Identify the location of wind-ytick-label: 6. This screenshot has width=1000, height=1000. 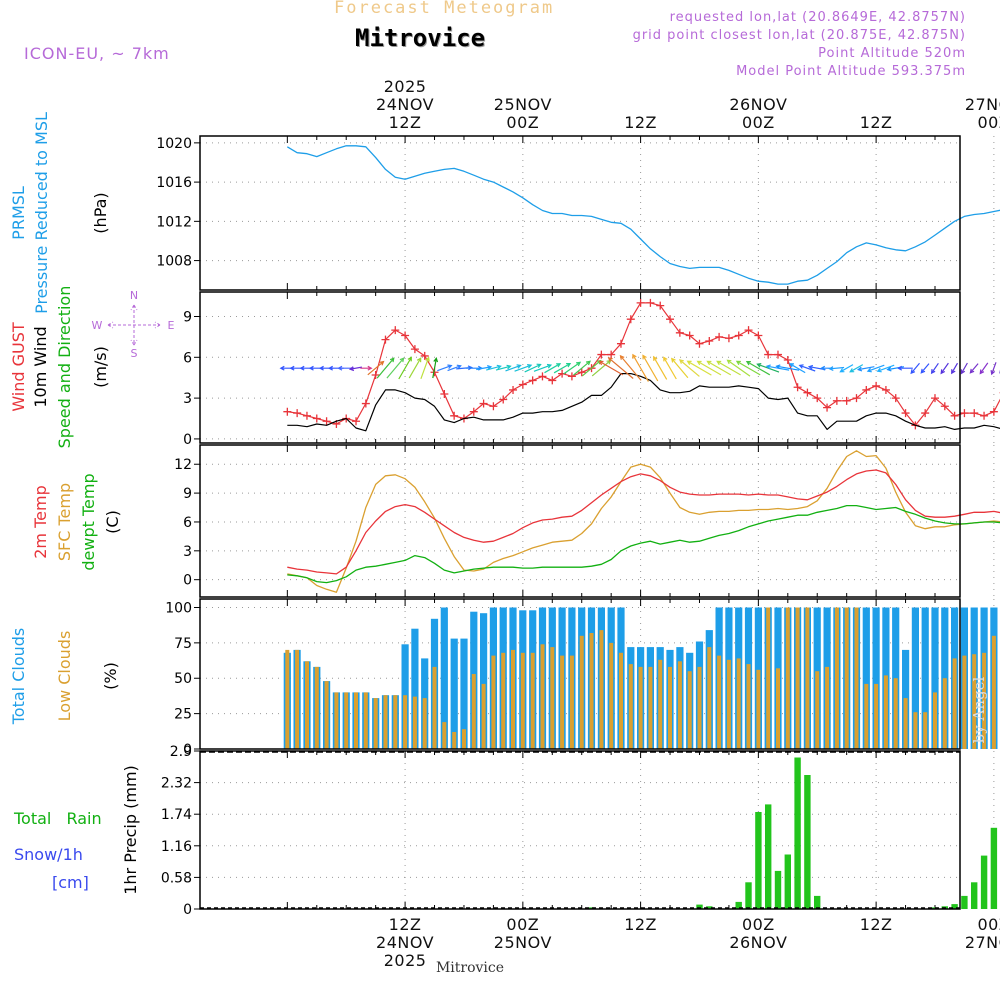
(187, 358).